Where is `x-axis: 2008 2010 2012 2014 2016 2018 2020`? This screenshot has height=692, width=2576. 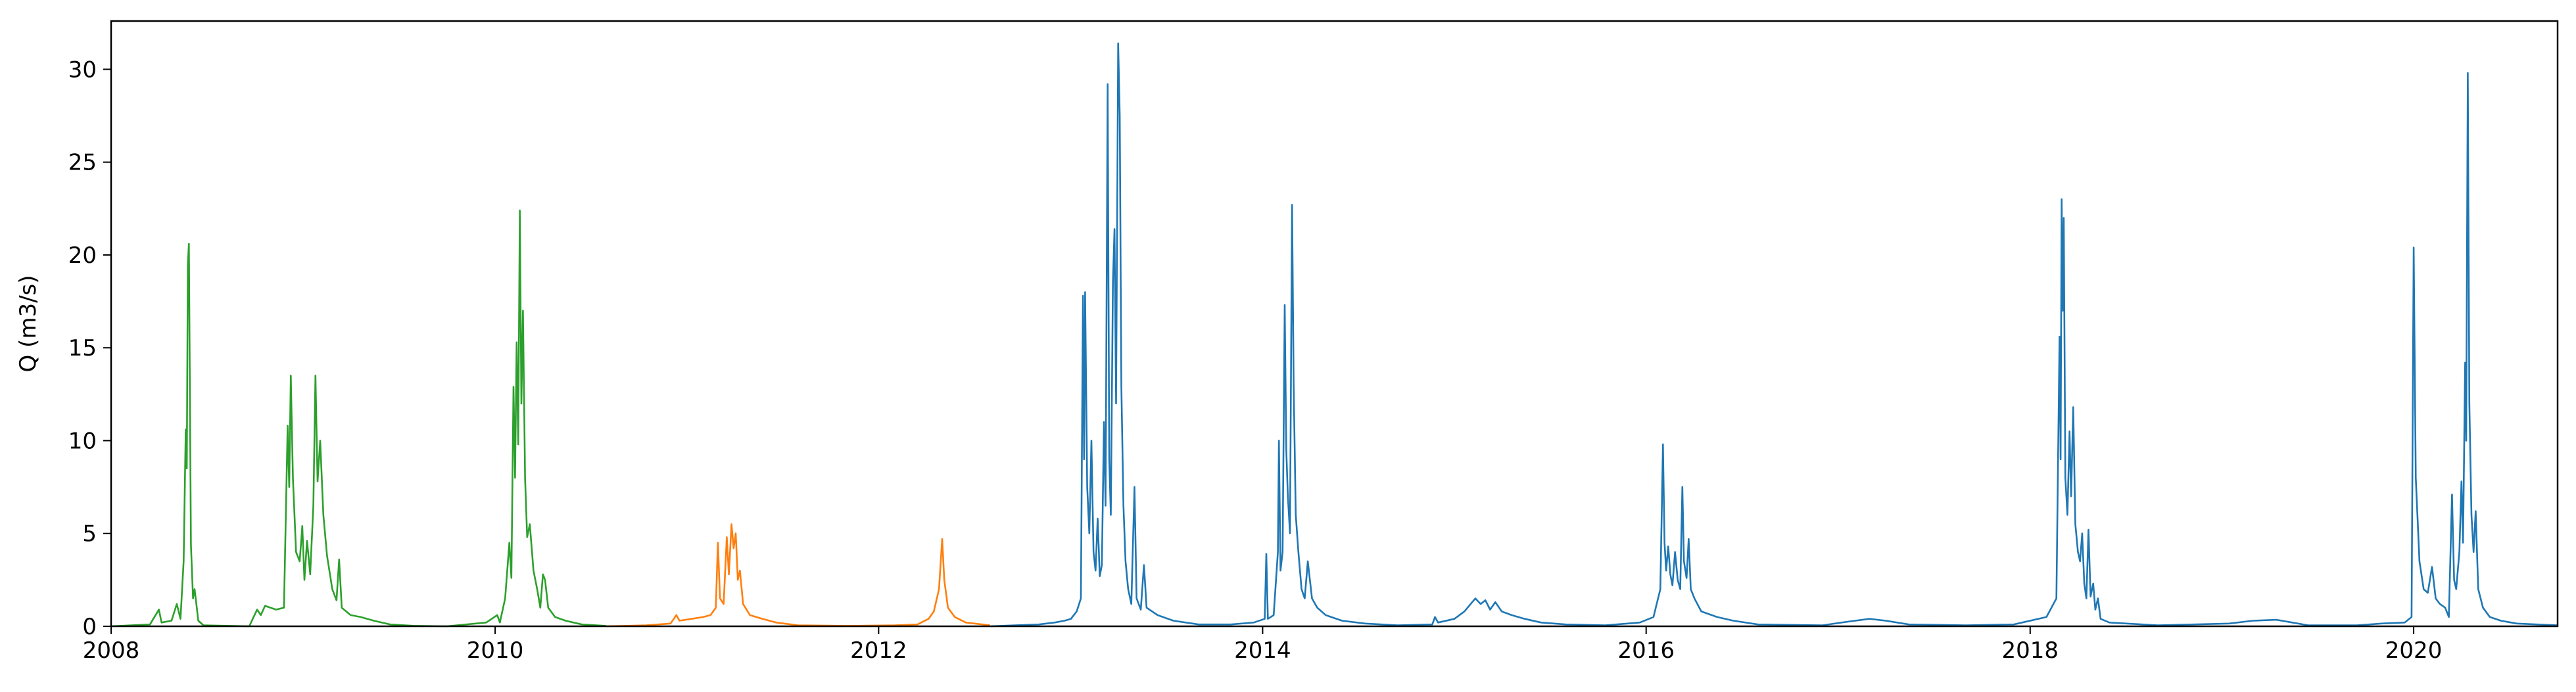 x-axis: 2008 2010 2012 2014 2016 2018 2020 is located at coordinates (1263, 645).